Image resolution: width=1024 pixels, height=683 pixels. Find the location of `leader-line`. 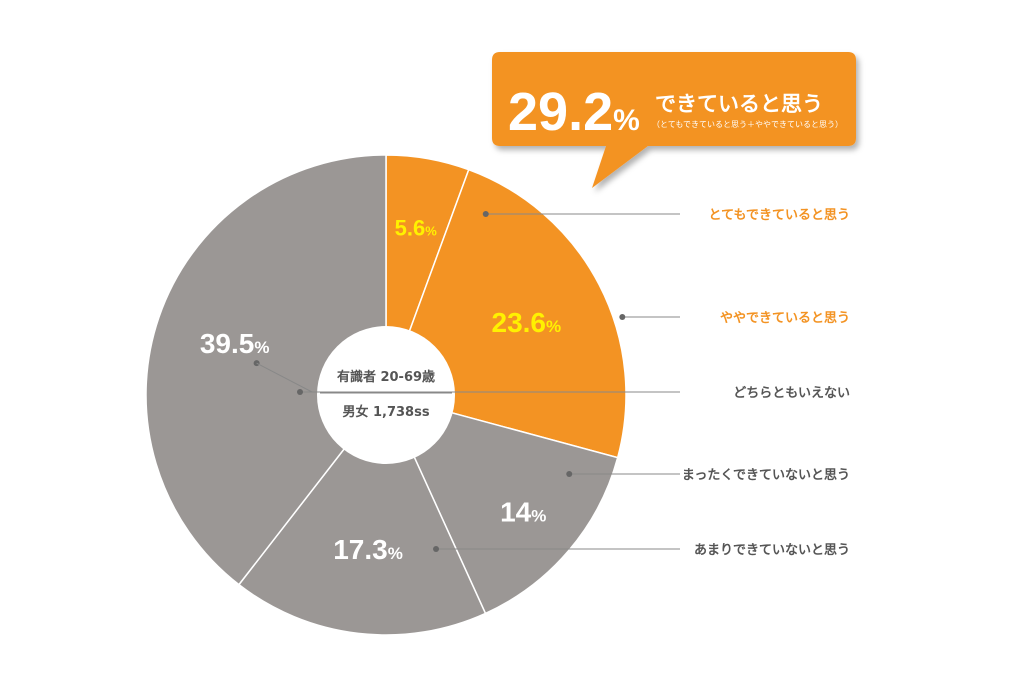

leader-line is located at coordinates (284, 377).